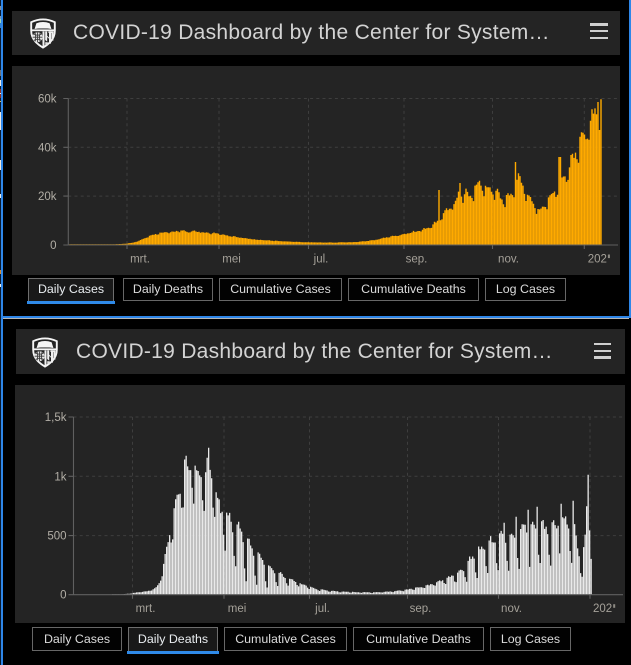 This screenshot has width=631, height=665. What do you see at coordinates (47, 100) in the screenshot?
I see `svg-text: 60k` at bounding box center [47, 100].